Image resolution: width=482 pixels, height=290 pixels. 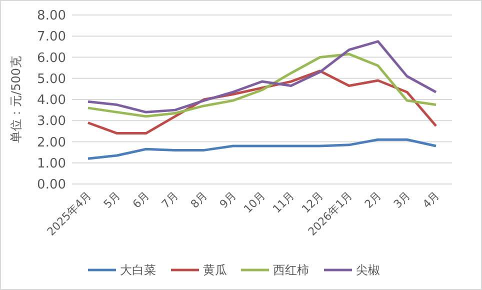 What do you see at coordinates (368, 270) in the screenshot?
I see `legend-label: 尖椒` at bounding box center [368, 270].